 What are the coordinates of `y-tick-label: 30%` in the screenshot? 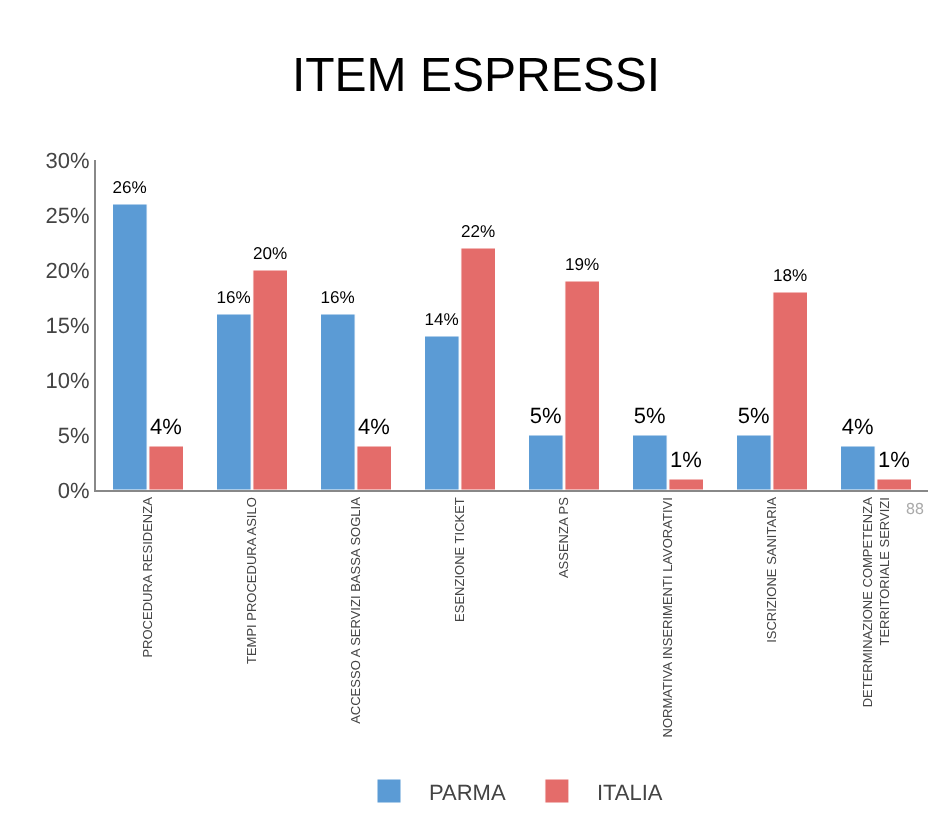 It's located at (68, 161).